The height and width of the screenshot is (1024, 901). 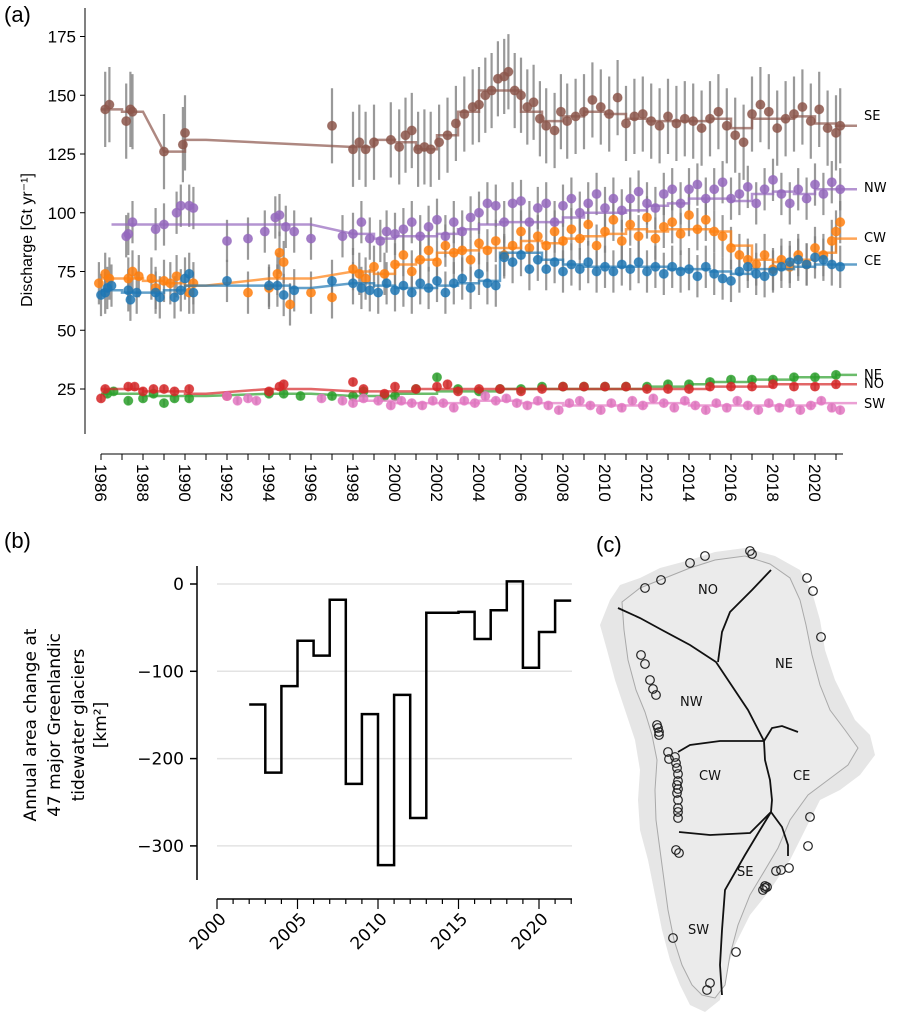 I want to click on divide-no-ne, so click(x=744, y=616).